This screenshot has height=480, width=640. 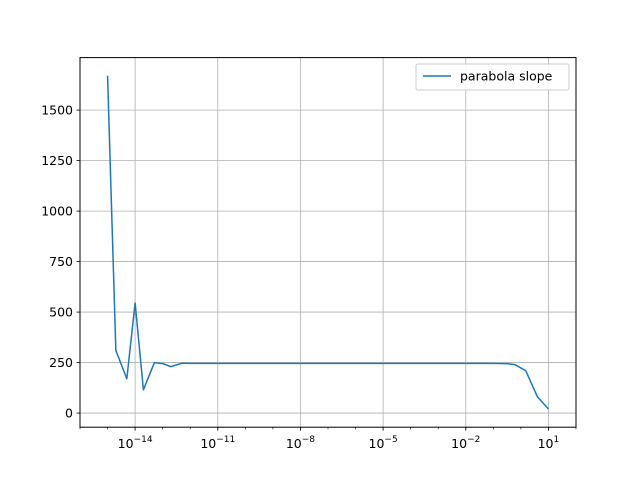 I want to click on x-tick-label: 10⁻¹⁴, so click(x=135, y=443).